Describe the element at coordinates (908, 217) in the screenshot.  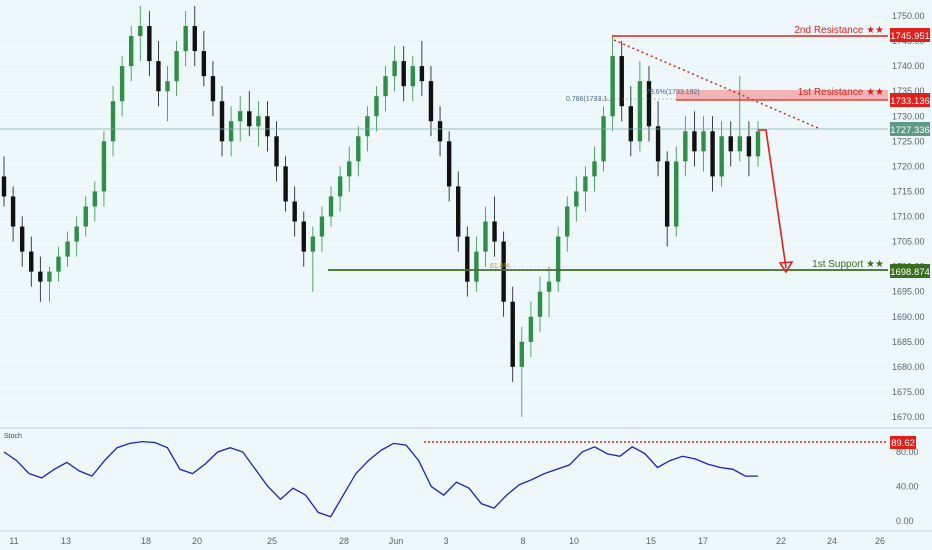
I see `price-tick-label: 1710.00` at that location.